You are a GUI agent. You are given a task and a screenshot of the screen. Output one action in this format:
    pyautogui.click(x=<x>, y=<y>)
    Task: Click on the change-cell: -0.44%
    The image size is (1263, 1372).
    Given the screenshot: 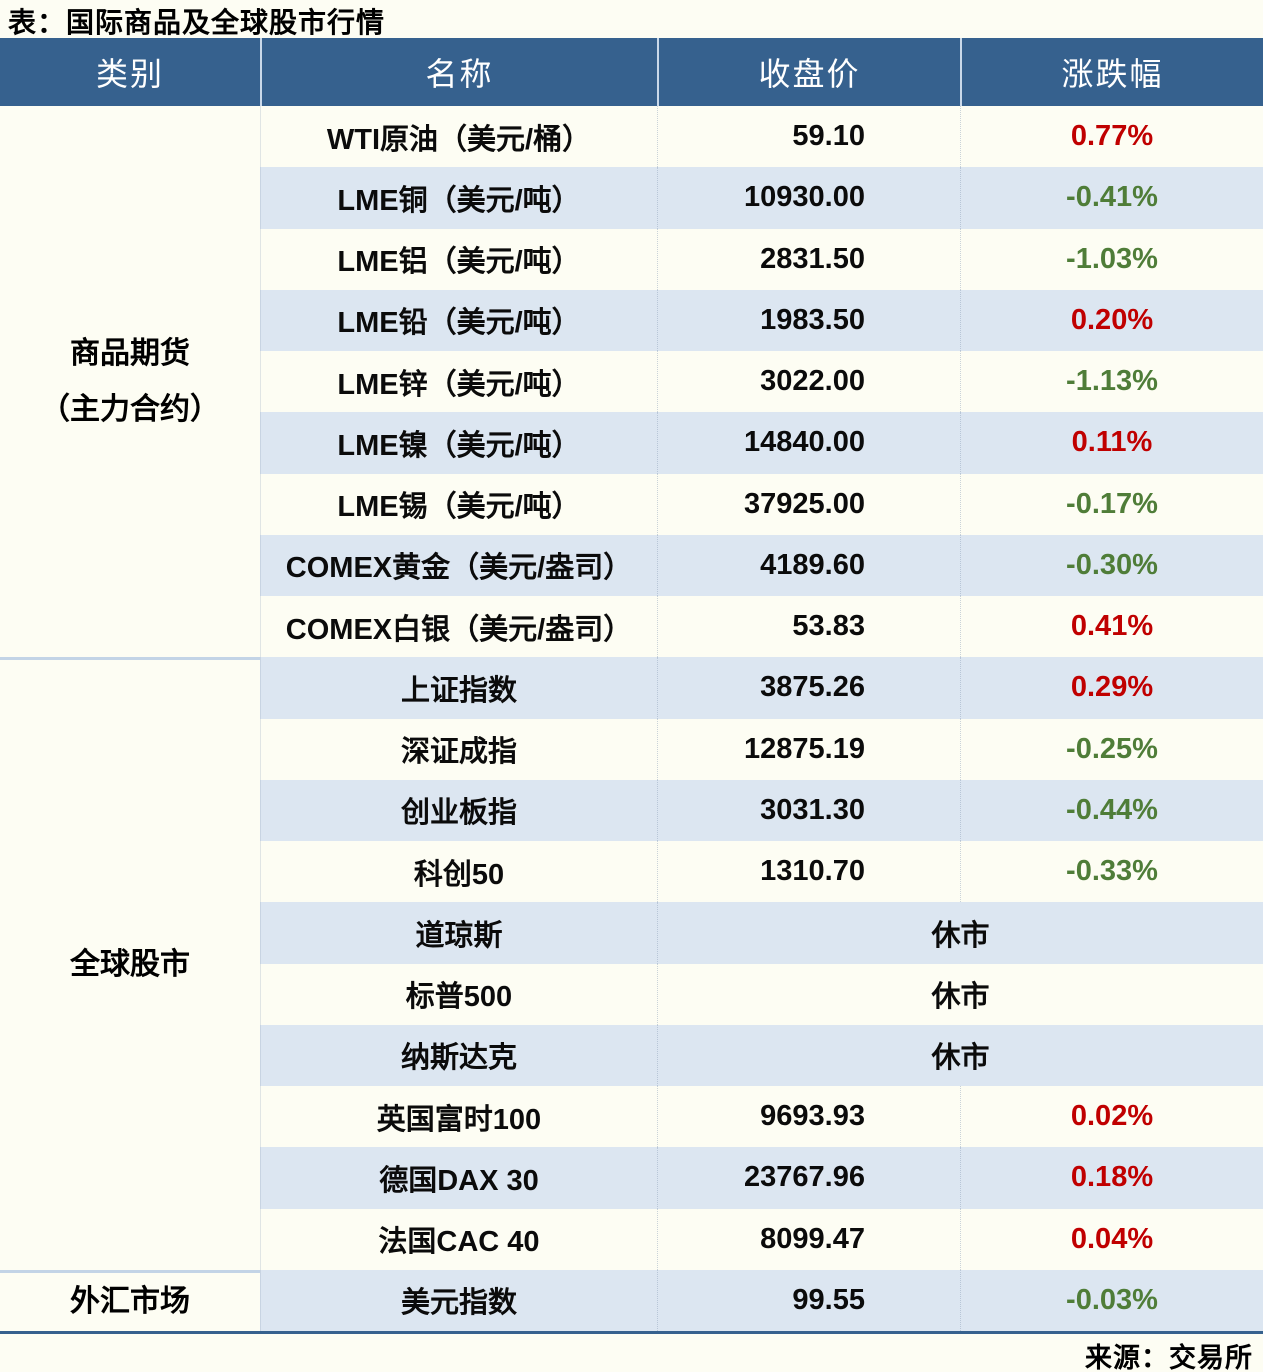 What is the action you would take?
    pyautogui.click(x=1111, y=810)
    